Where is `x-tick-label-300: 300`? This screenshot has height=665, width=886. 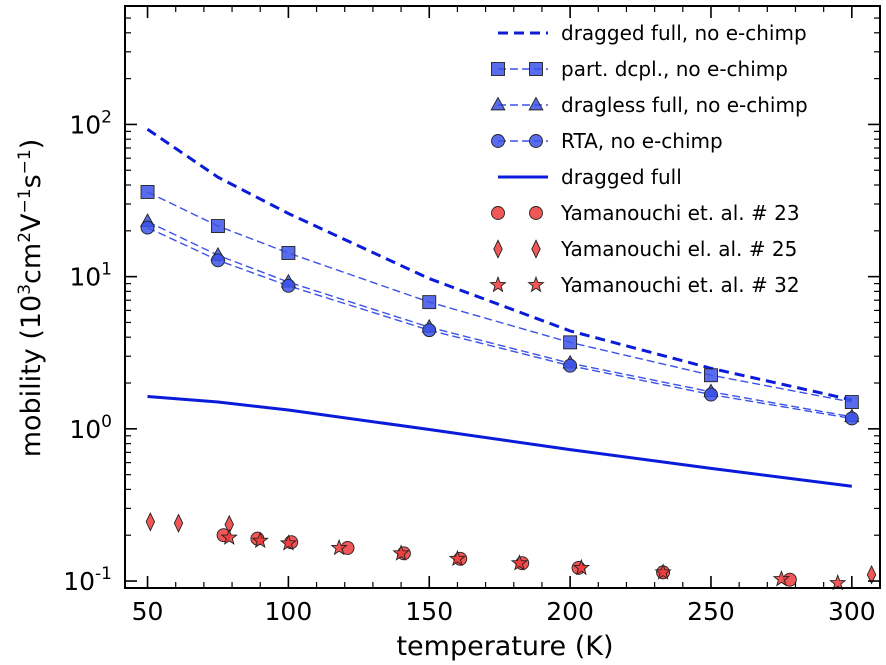
x-tick-label-300: 300 is located at coordinates (852, 611).